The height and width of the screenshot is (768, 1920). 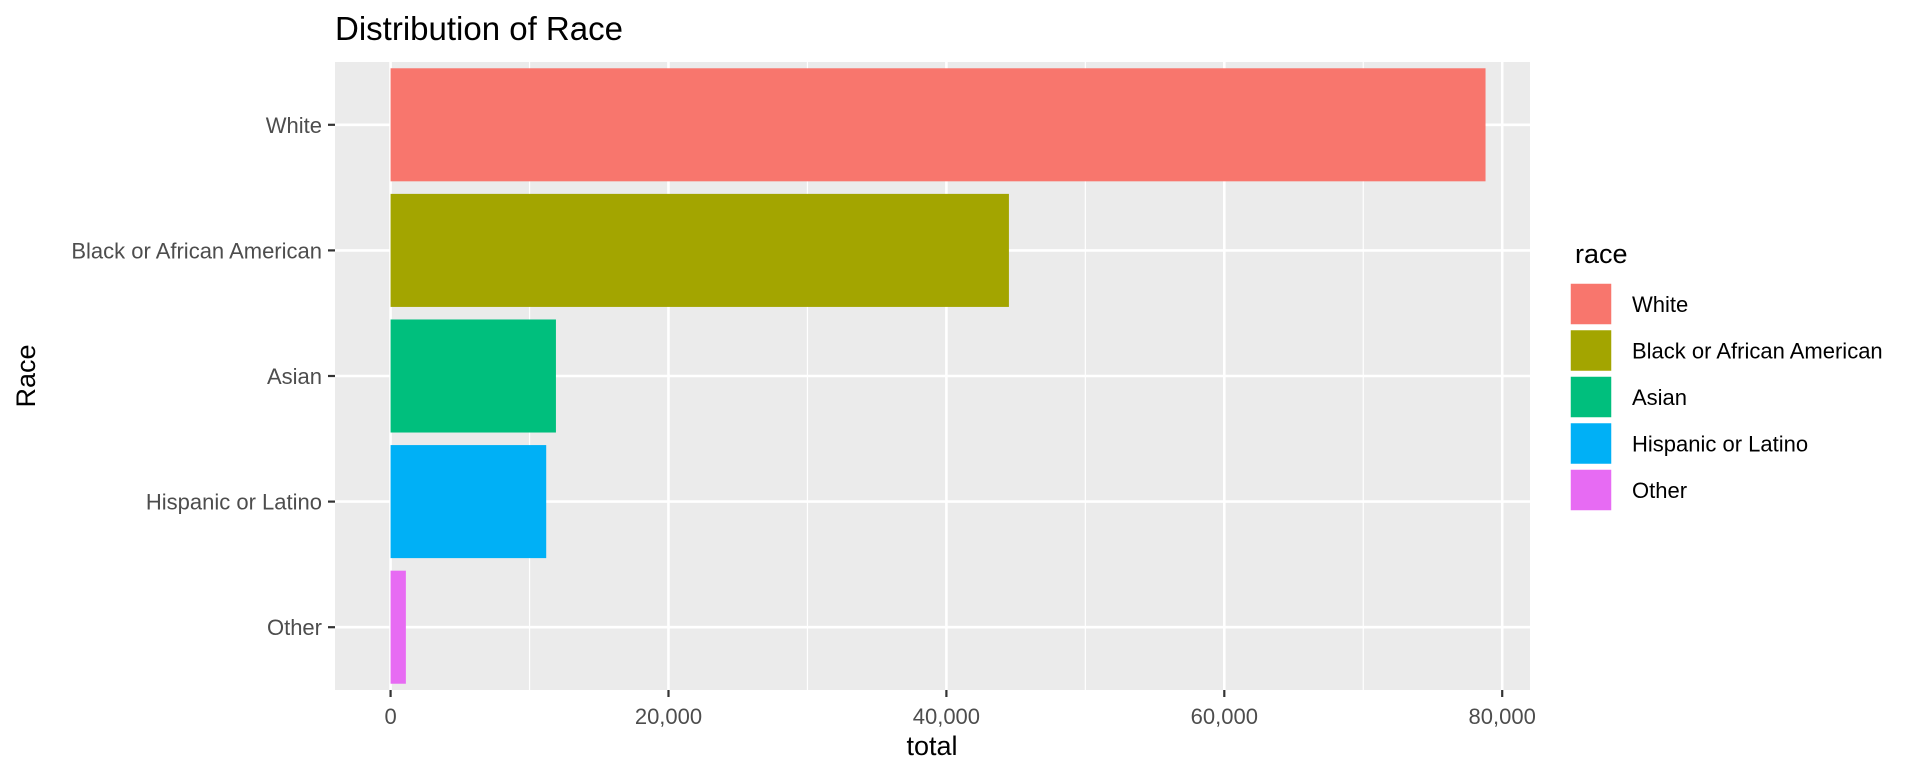 What do you see at coordinates (1601, 254) in the screenshot?
I see `legend-title: race` at bounding box center [1601, 254].